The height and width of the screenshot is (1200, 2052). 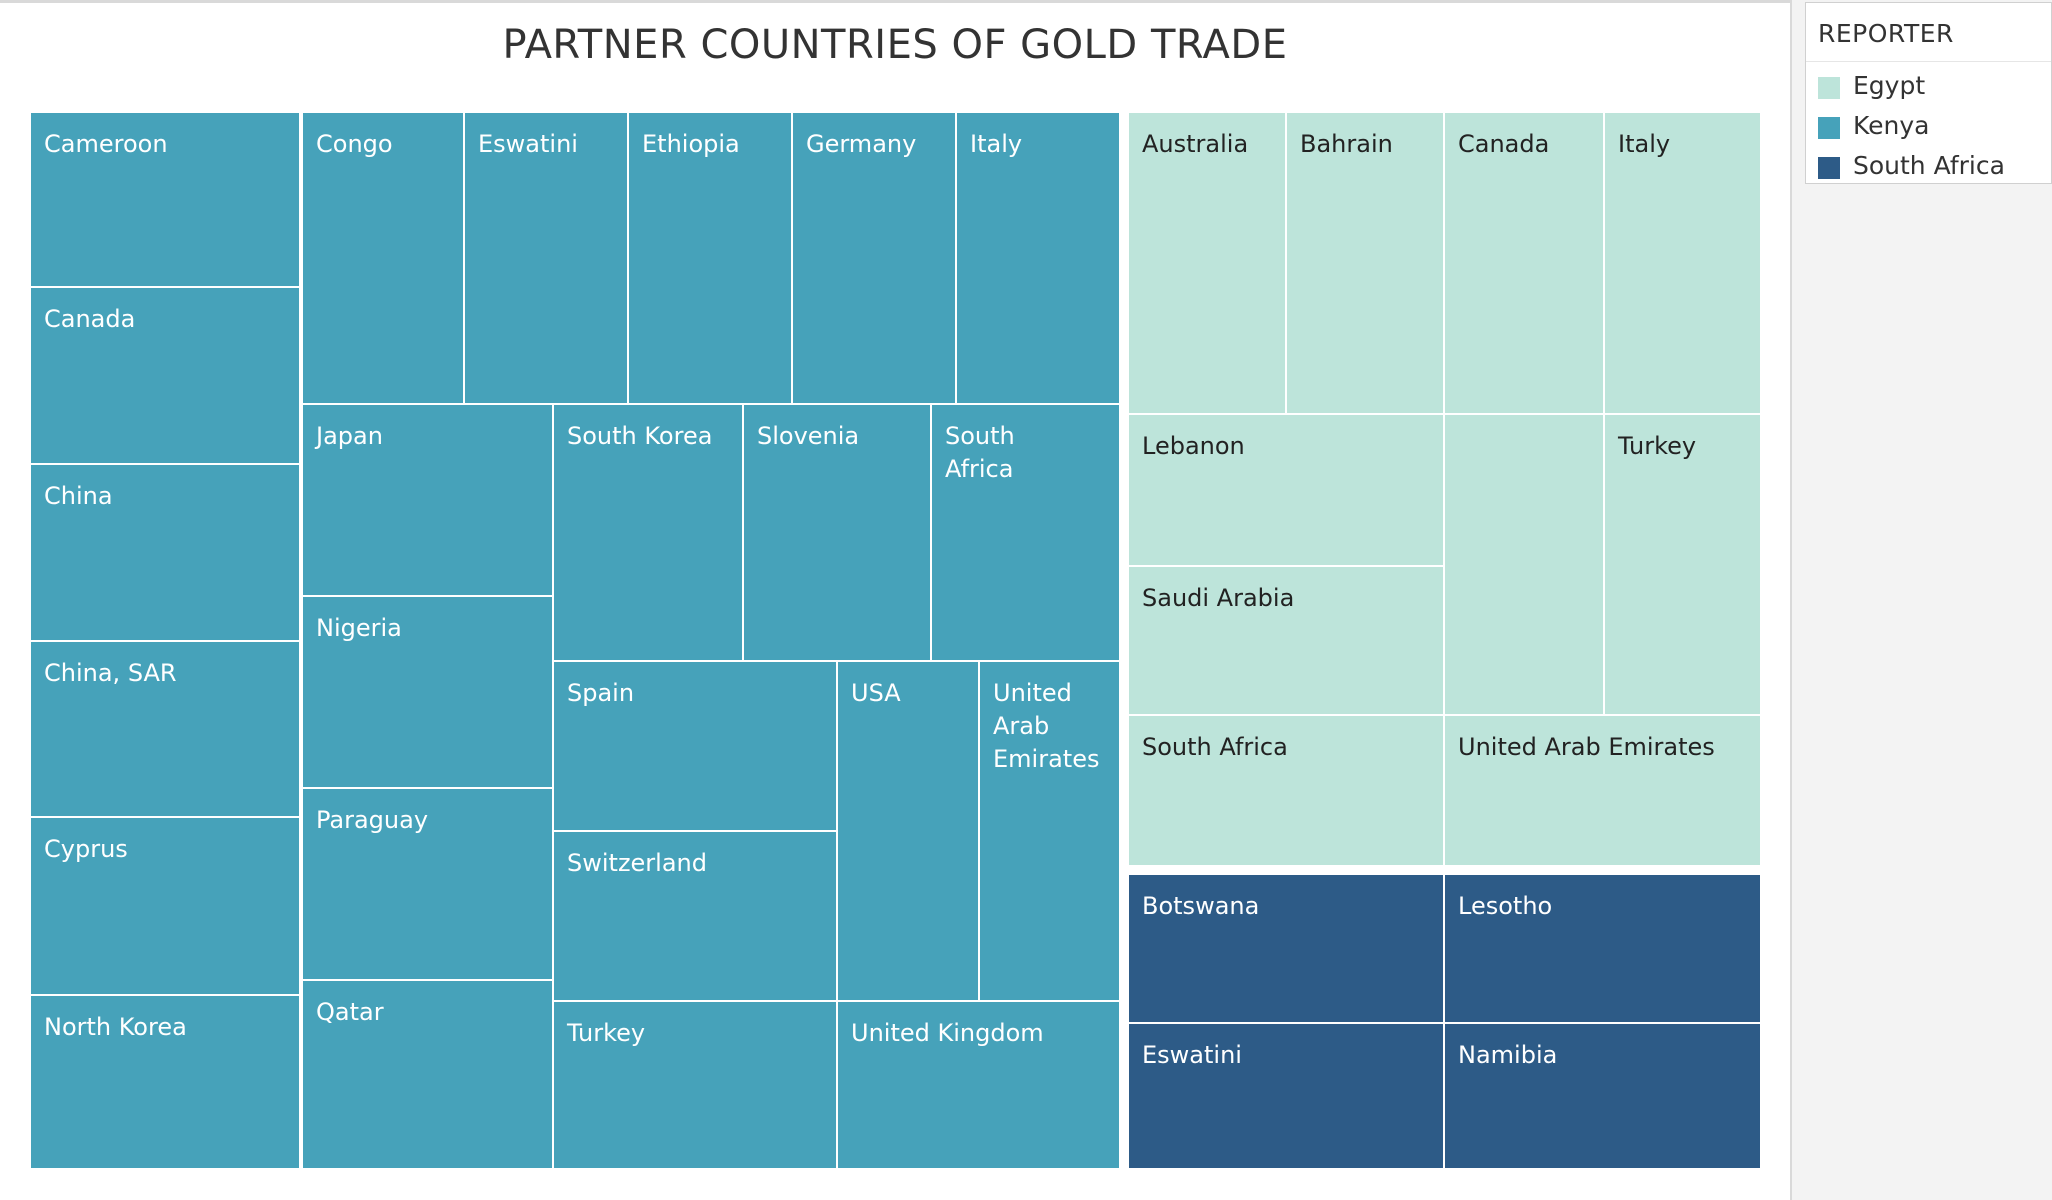 What do you see at coordinates (978, 1085) in the screenshot?
I see `treemap-cell-kenya-united-kingdom` at bounding box center [978, 1085].